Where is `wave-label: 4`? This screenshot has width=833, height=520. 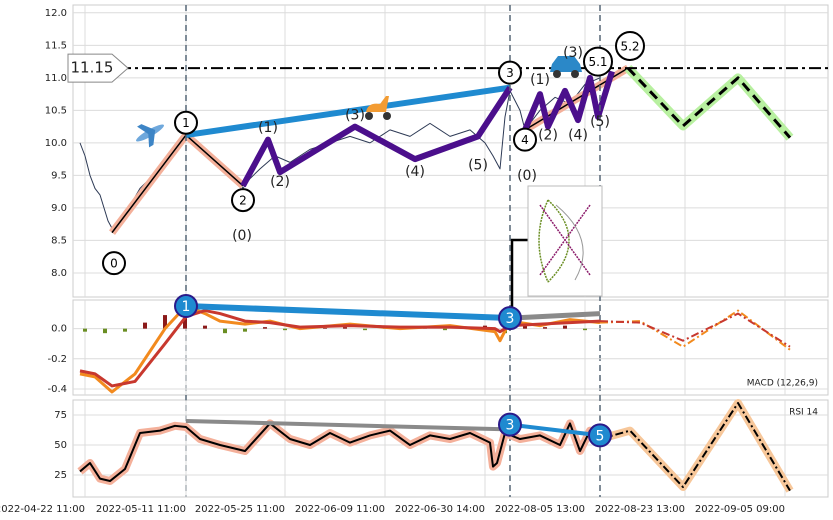
wave-label: 4 is located at coordinates (525, 140).